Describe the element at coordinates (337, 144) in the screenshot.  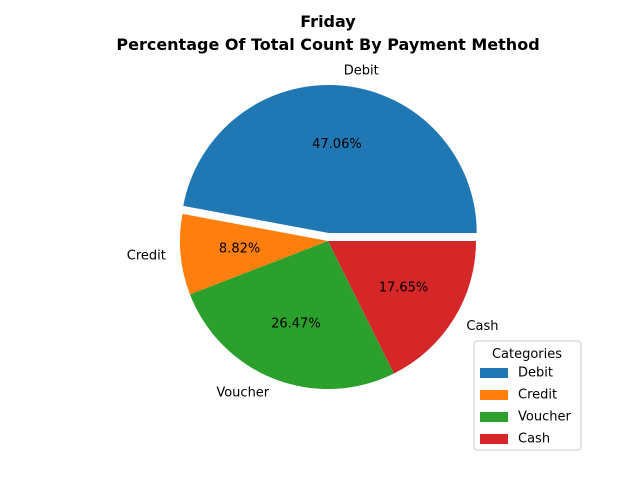
I see `pct-label-debit: 47.06%` at that location.